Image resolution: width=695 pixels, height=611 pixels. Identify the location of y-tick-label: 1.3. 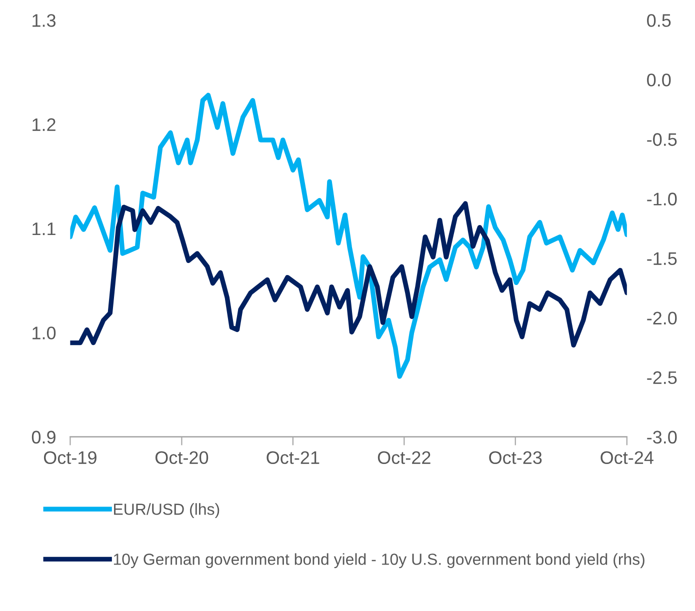
(44, 20).